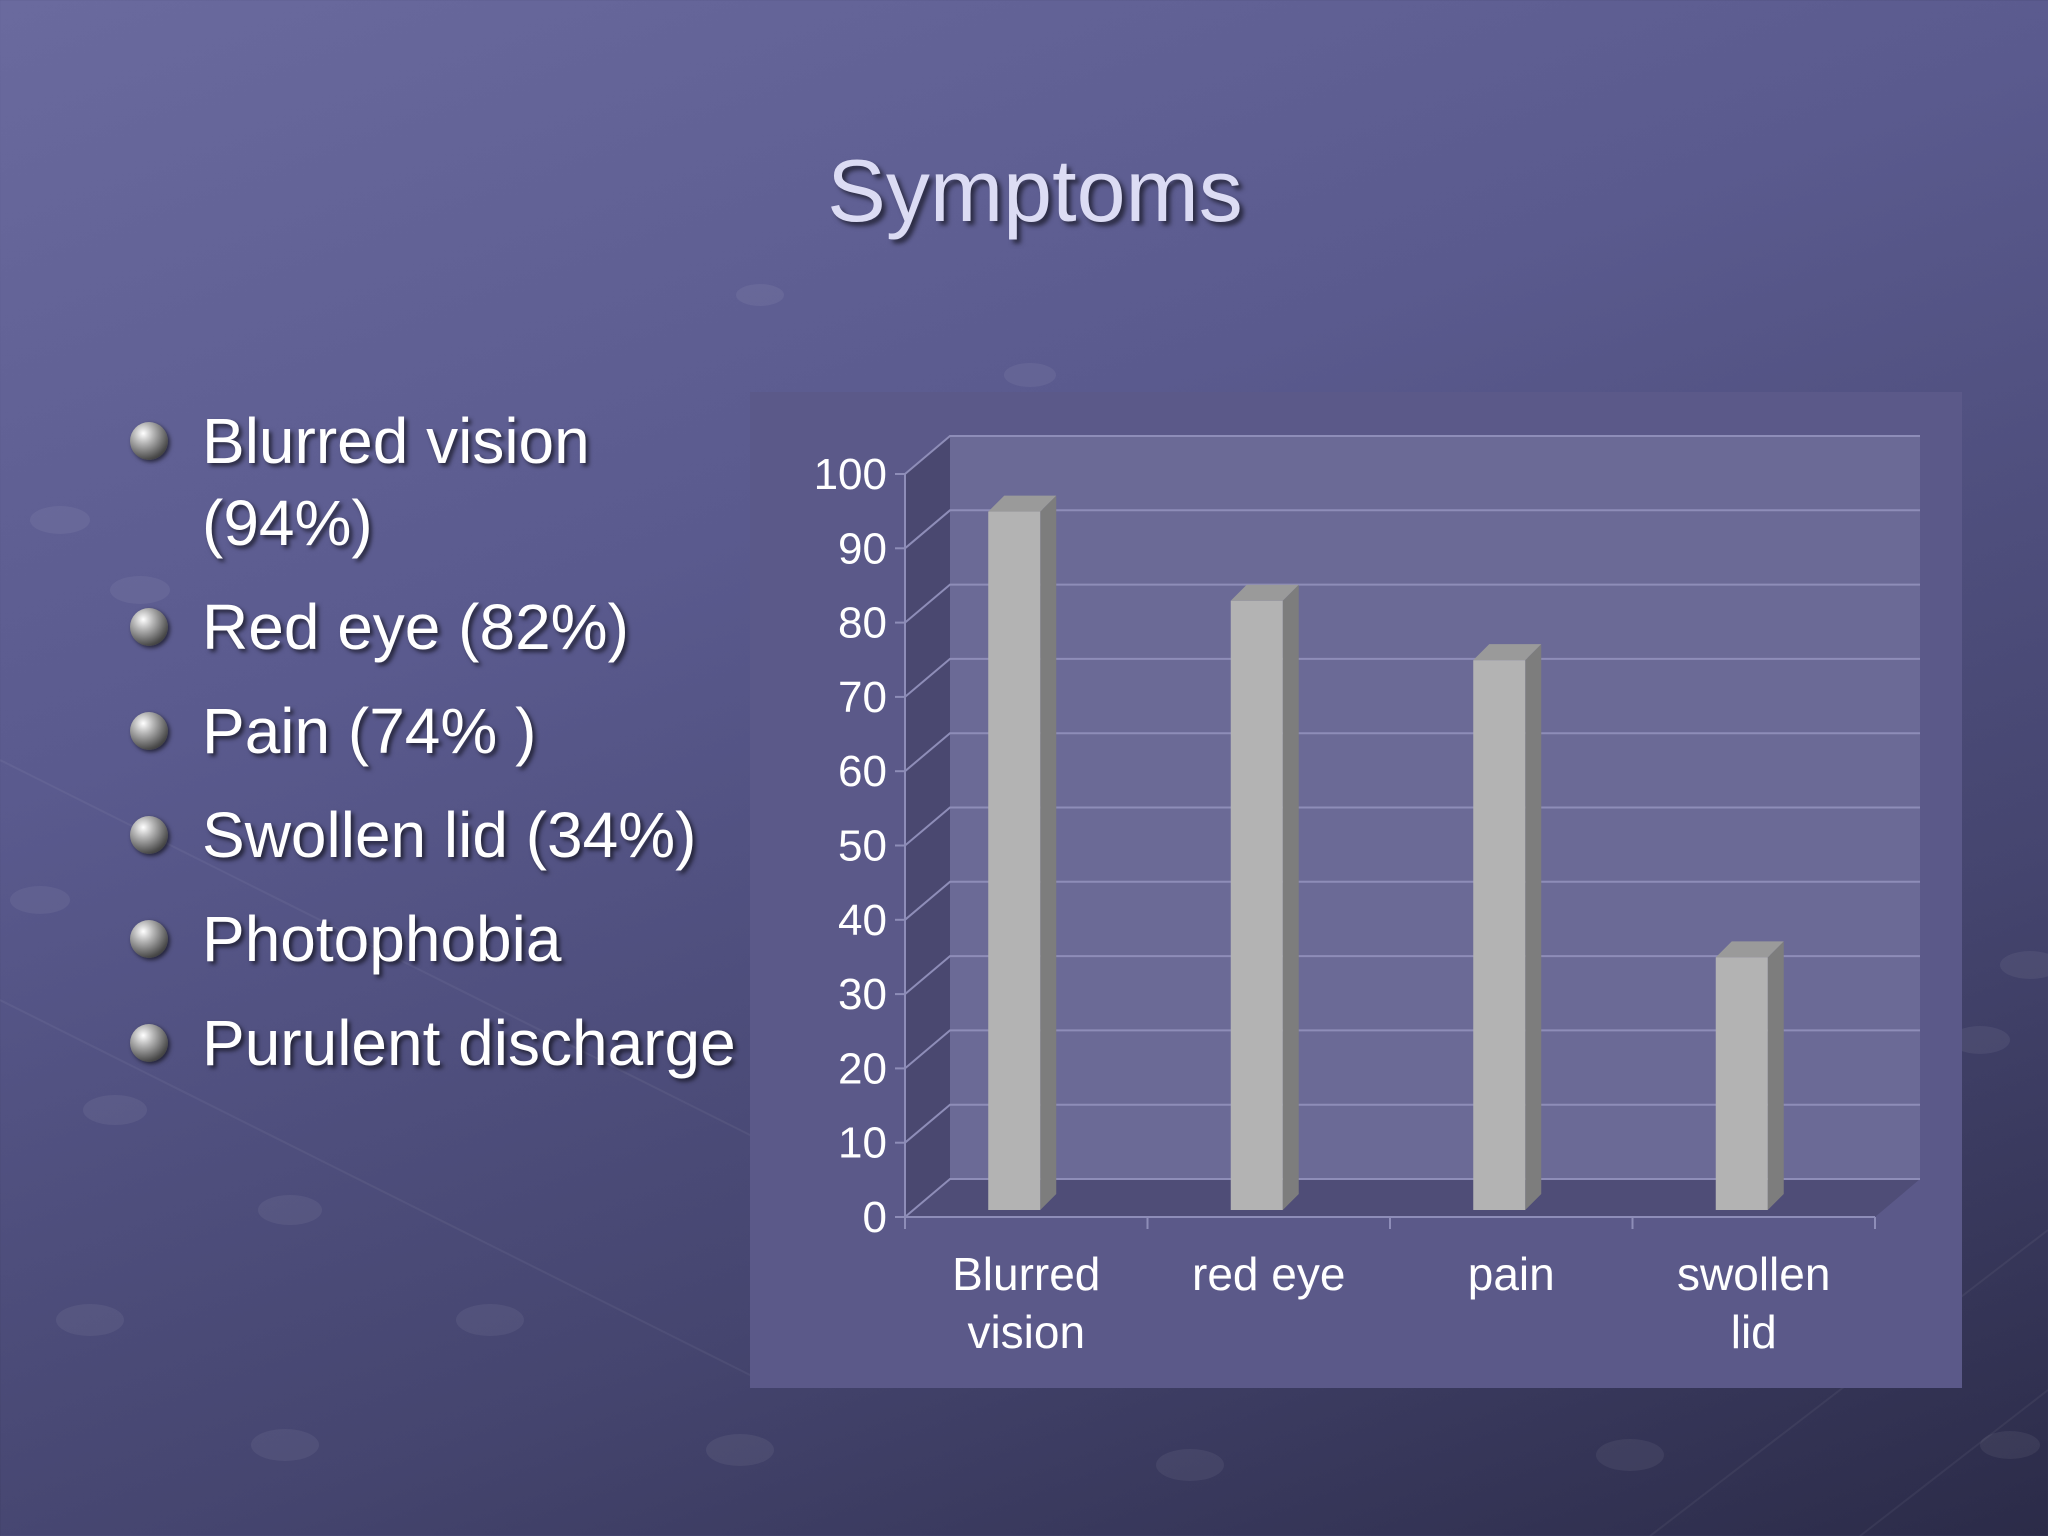  Describe the element at coordinates (1026, 1303) in the screenshot. I see `x-tick-label: Blurred vision` at that location.